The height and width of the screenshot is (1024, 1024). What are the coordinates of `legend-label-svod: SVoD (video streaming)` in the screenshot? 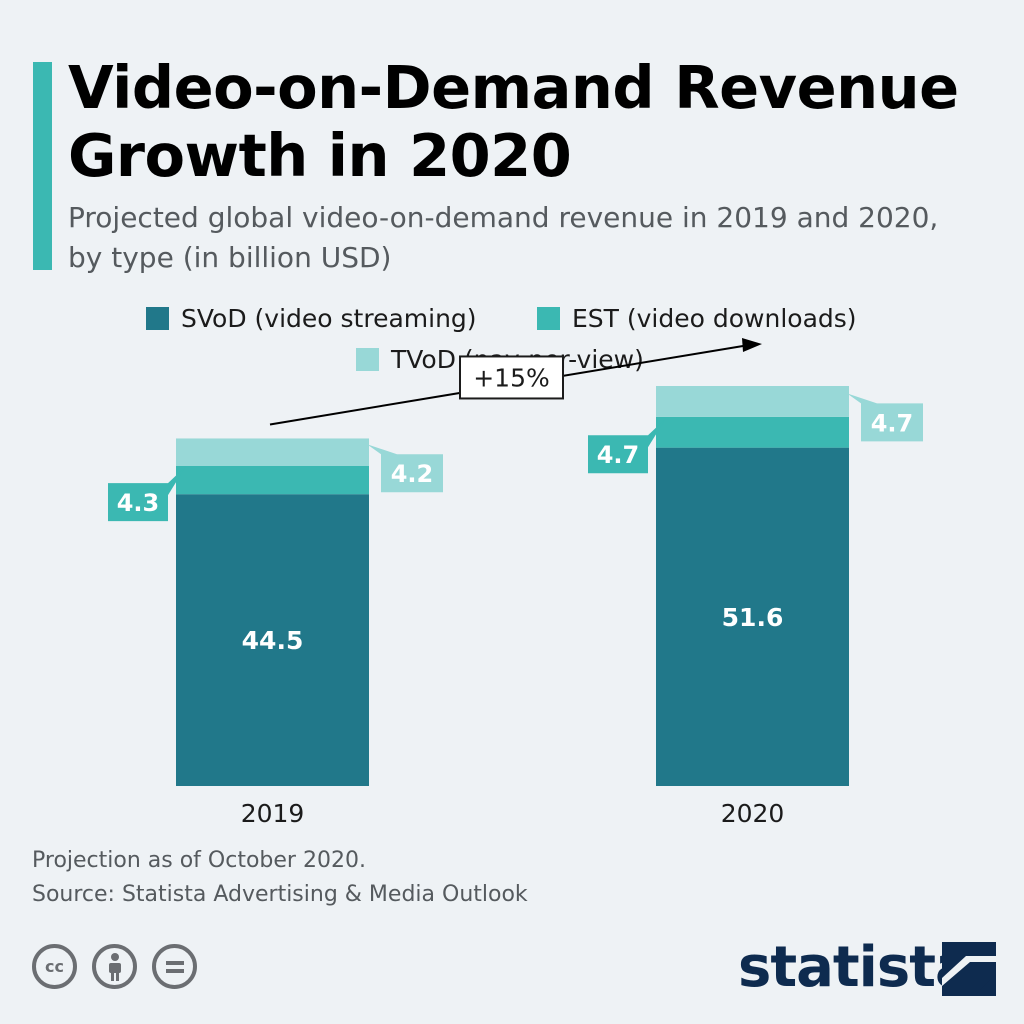 It's located at (329, 318).